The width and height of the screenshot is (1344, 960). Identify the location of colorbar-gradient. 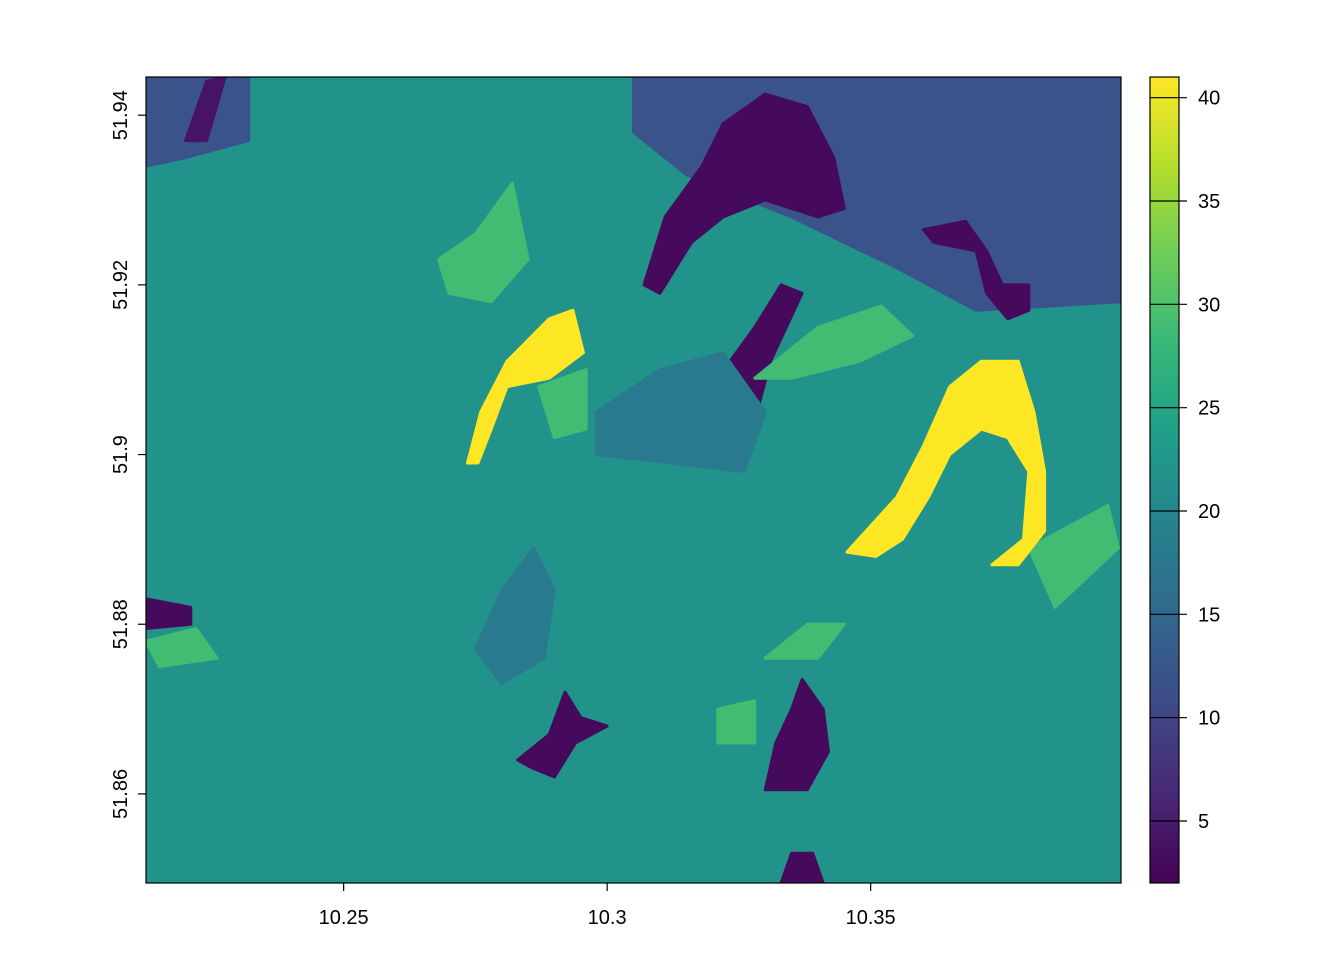
(1164, 480).